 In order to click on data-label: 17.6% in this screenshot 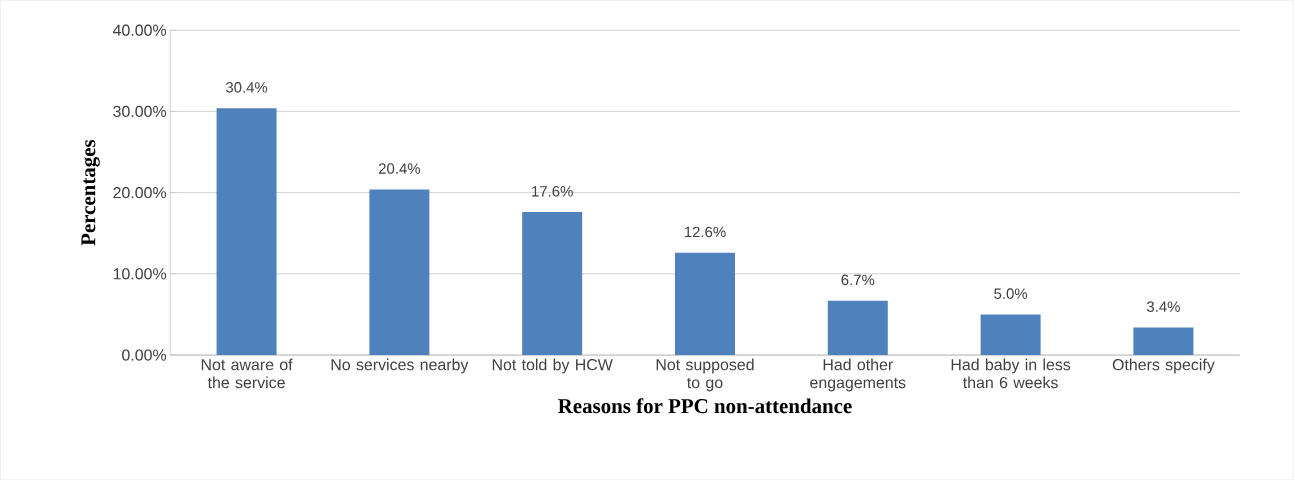, I will do `click(552, 191)`.